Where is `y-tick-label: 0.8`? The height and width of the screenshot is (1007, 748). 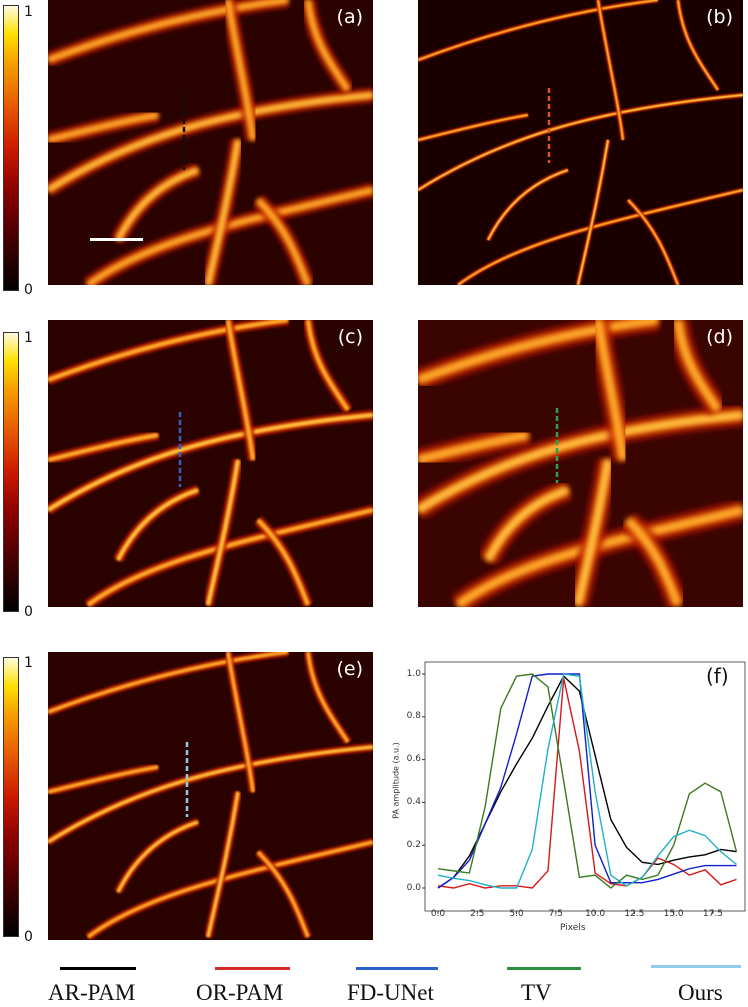
y-tick-label: 0.8 is located at coordinates (413, 716).